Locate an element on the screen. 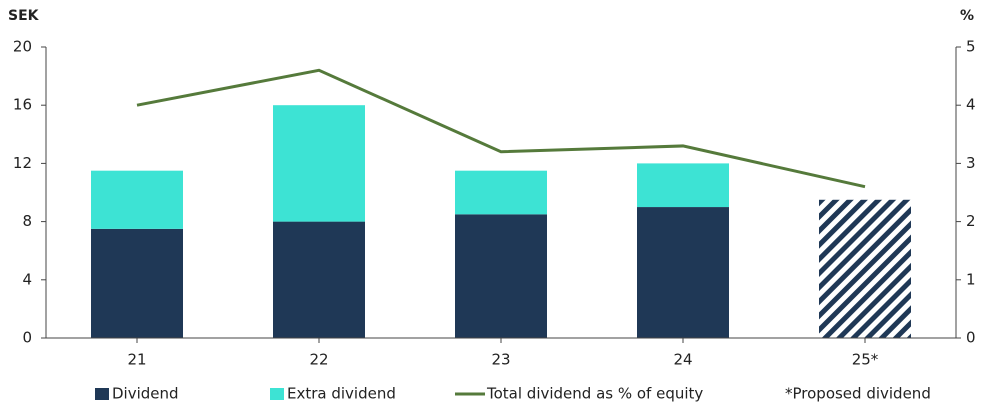 The image size is (985, 405). y2-tick-label: 5 is located at coordinates (971, 47).